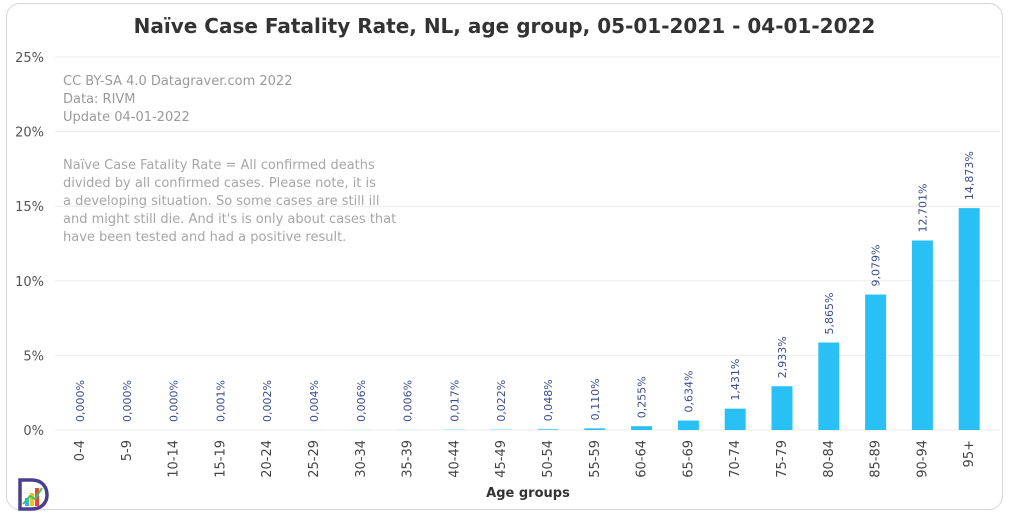  What do you see at coordinates (688, 459) in the screenshot?
I see `x-tick-label: 65-69` at bounding box center [688, 459].